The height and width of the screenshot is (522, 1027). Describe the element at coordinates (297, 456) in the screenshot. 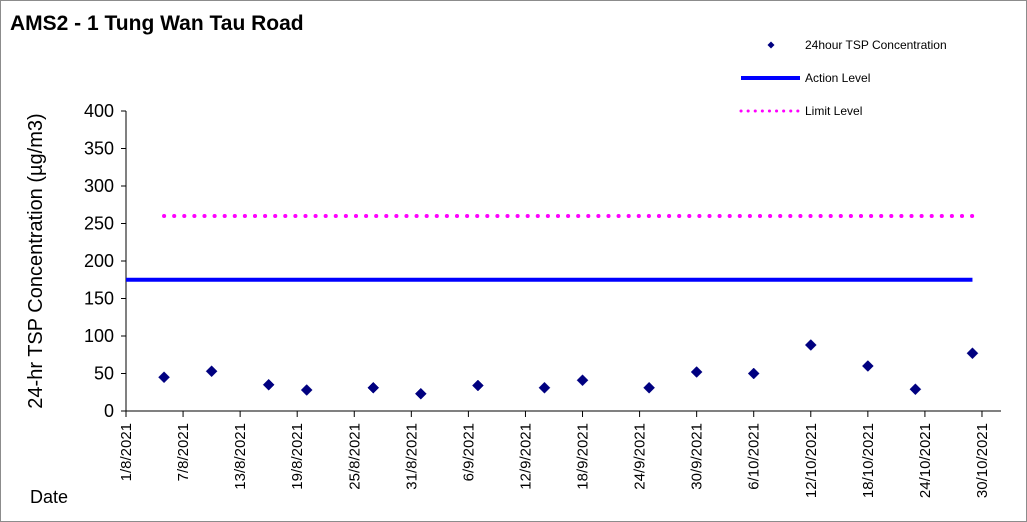

I see `x-tick-label: 19/8/2021` at that location.